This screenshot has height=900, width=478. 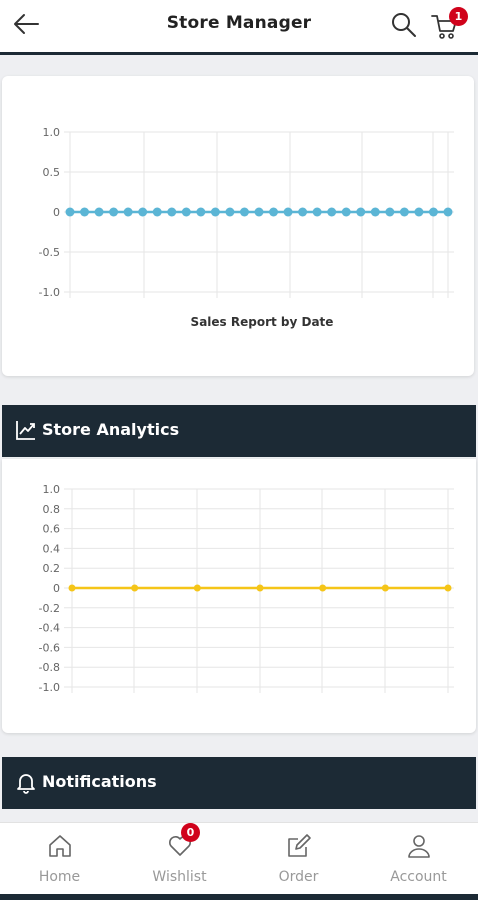 I want to click on back-arrow-icon, so click(x=26, y=24).